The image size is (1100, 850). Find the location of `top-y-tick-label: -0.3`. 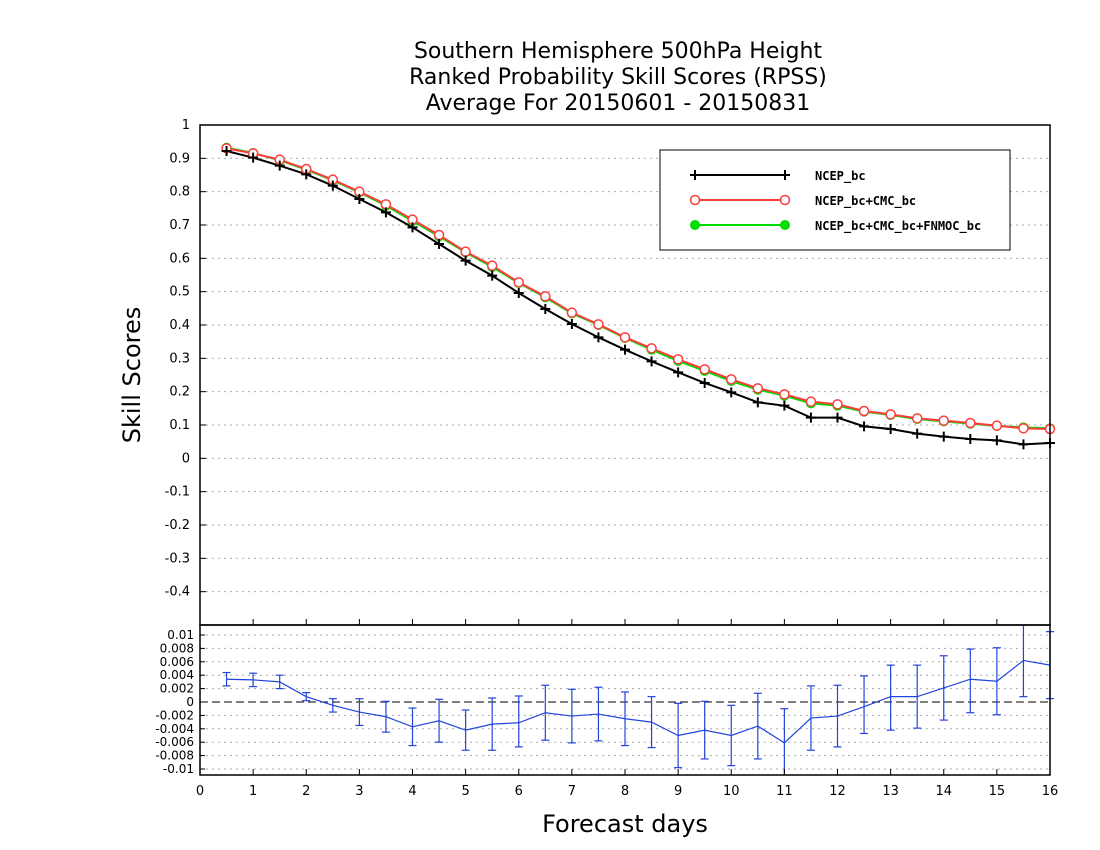

top-y-tick-label: -0.3 is located at coordinates (177, 558).